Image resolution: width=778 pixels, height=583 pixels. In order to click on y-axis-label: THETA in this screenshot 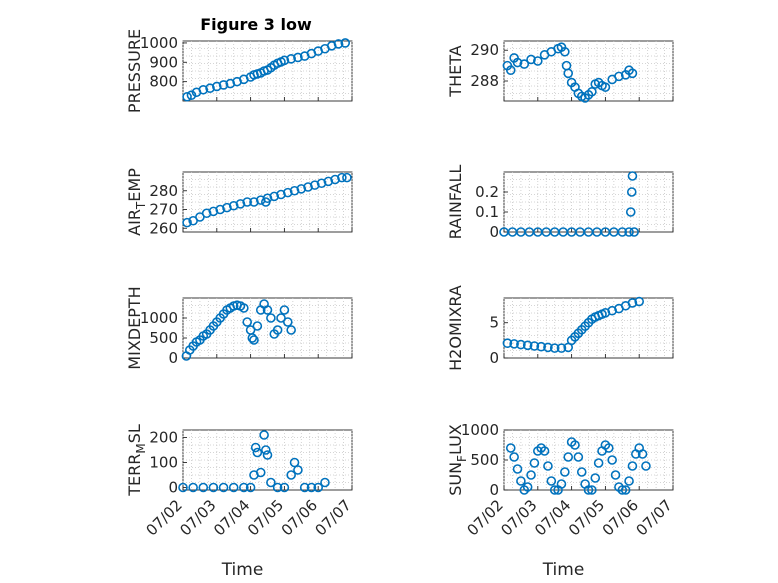, I will do `click(455, 71)`.